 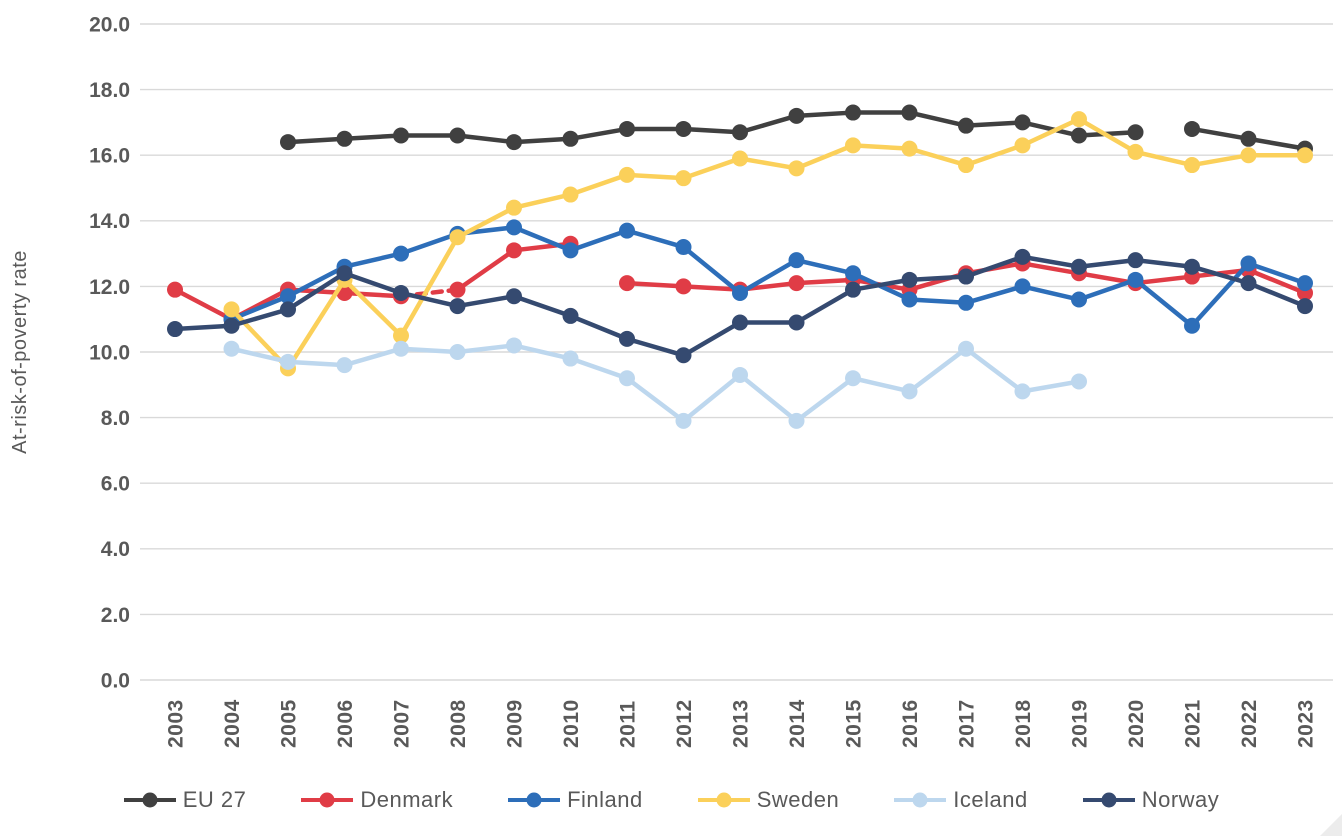 I want to click on series-iceland, so click(x=655, y=383).